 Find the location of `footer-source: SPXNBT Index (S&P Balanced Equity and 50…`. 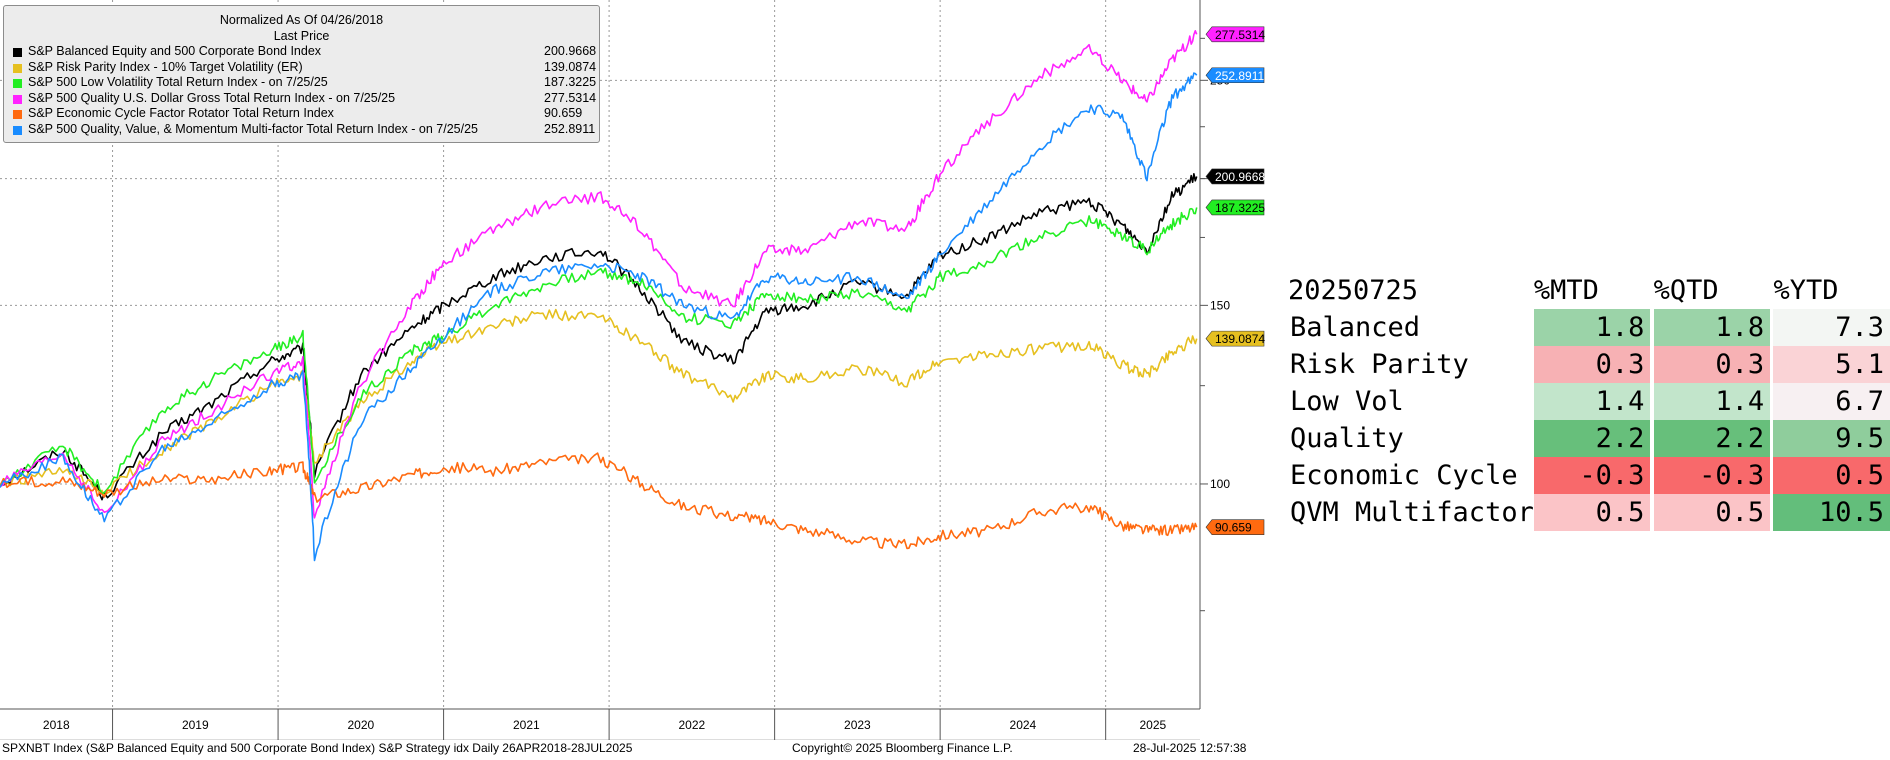

footer-source: SPXNBT Index (S&P Balanced Equity and 50… is located at coordinates (317, 748).